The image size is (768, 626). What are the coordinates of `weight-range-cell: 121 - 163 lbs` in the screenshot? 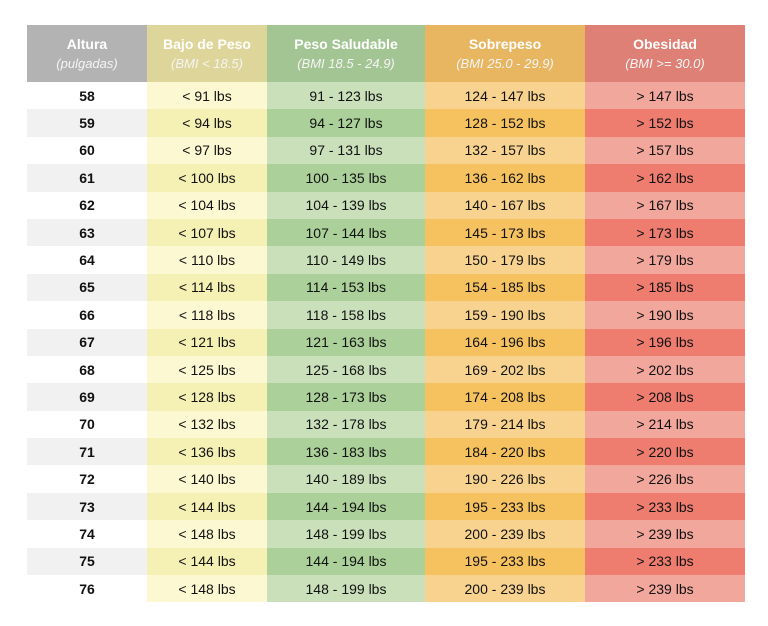 It's located at (346, 342).